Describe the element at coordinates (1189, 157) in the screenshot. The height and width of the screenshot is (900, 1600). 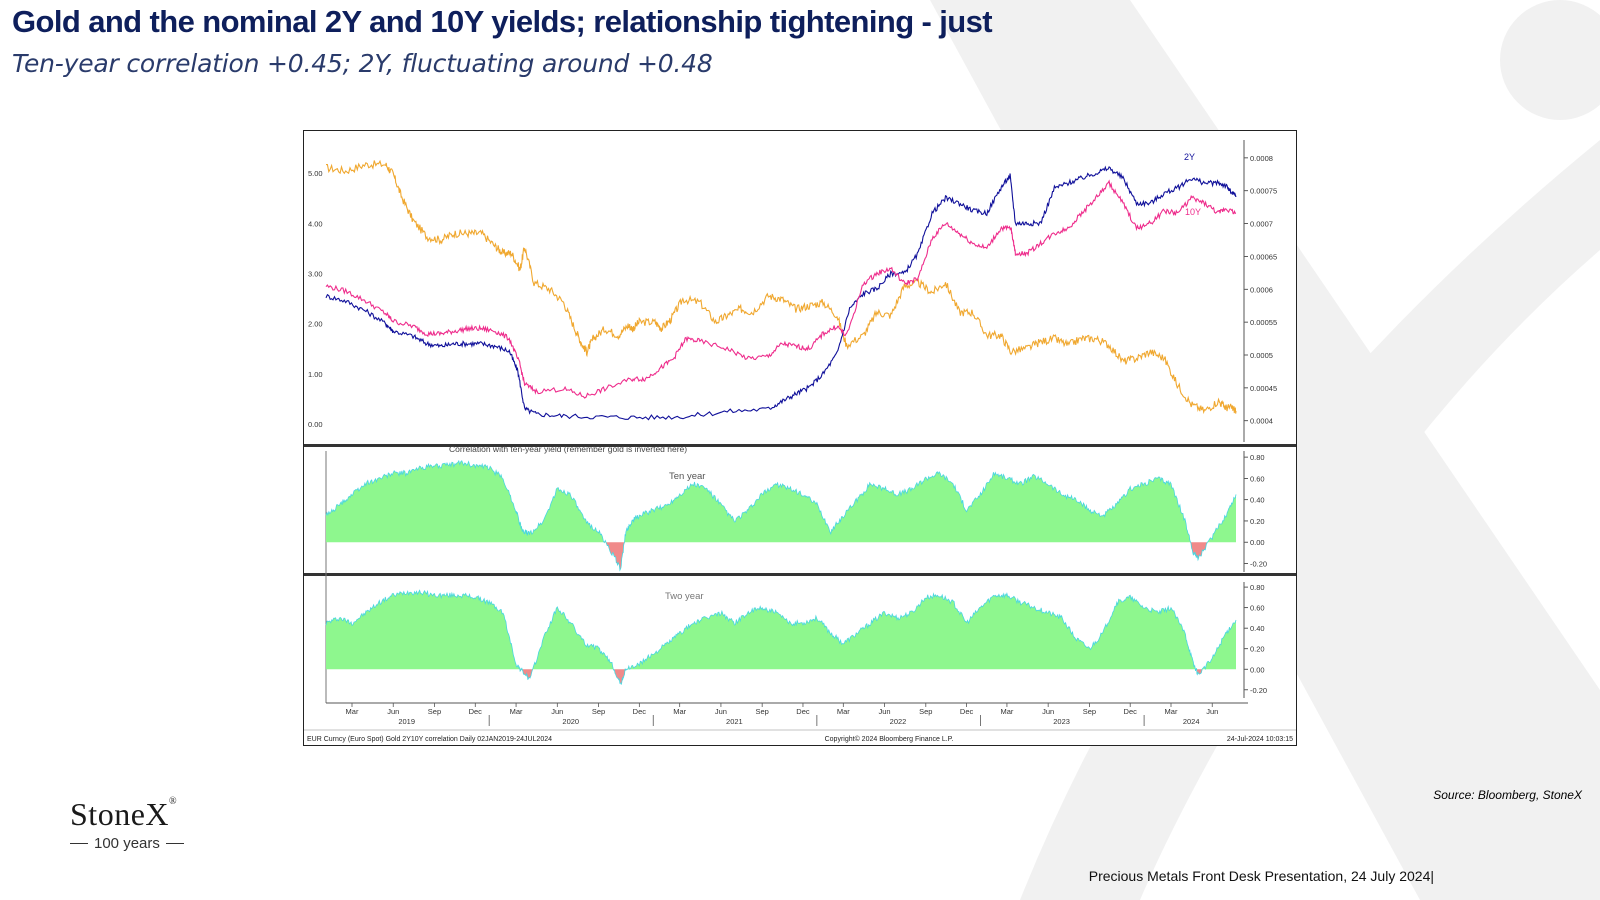
I see `series-label-2y: 2Y` at that location.